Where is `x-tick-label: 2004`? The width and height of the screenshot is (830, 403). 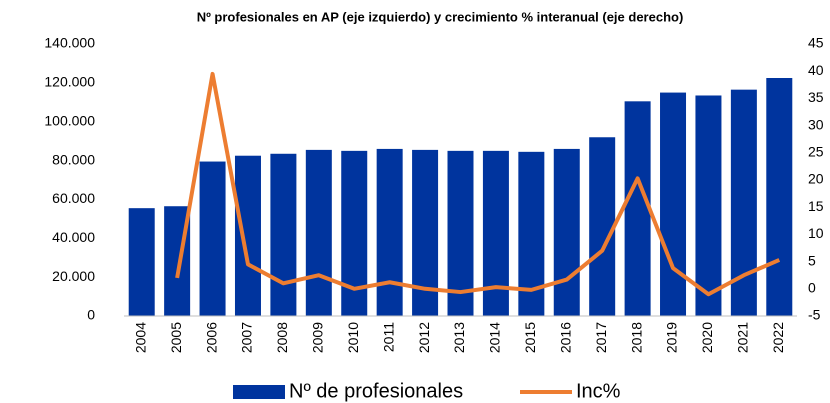
x-tick-label: 2004 is located at coordinates (140, 337).